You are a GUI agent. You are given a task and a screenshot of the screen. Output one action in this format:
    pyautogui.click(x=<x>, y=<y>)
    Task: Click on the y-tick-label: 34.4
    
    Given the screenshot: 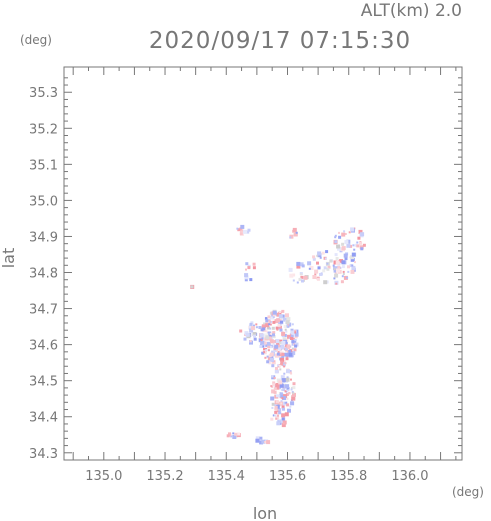 What is the action you would take?
    pyautogui.click(x=43, y=418)
    